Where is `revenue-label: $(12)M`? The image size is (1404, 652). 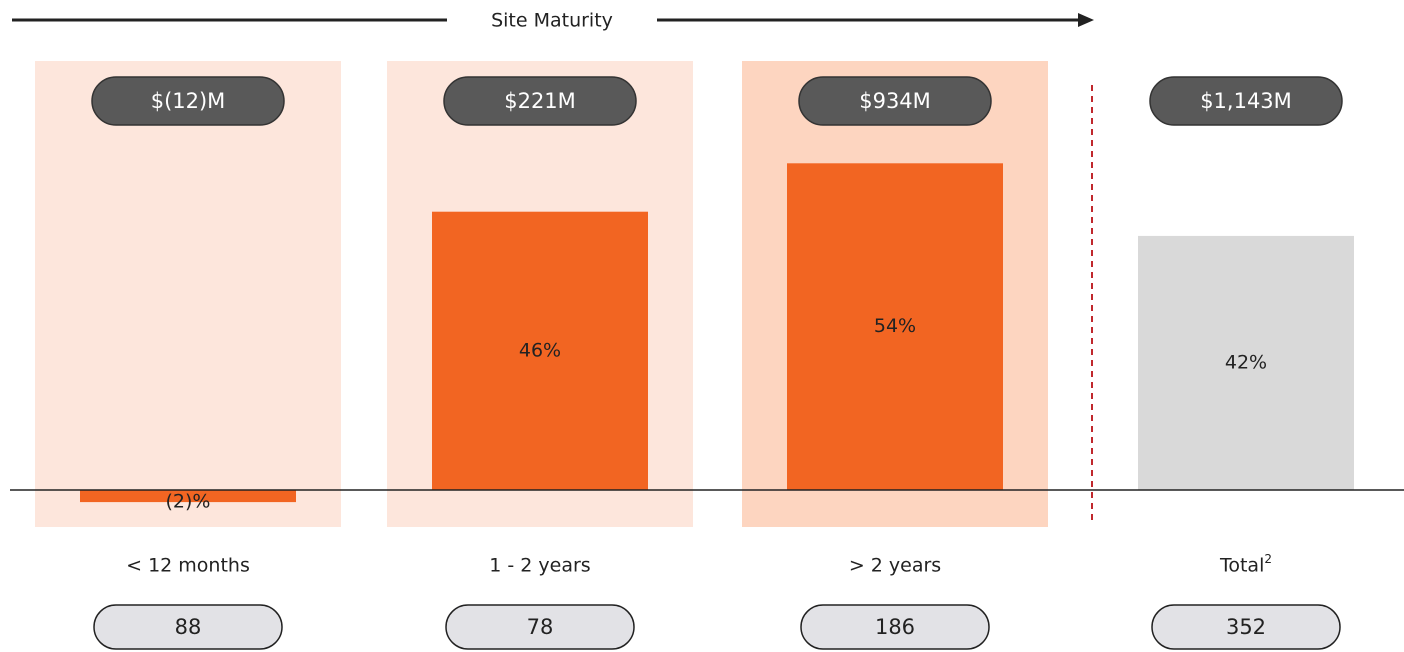 revenue-label: $(12)M is located at coordinates (188, 101).